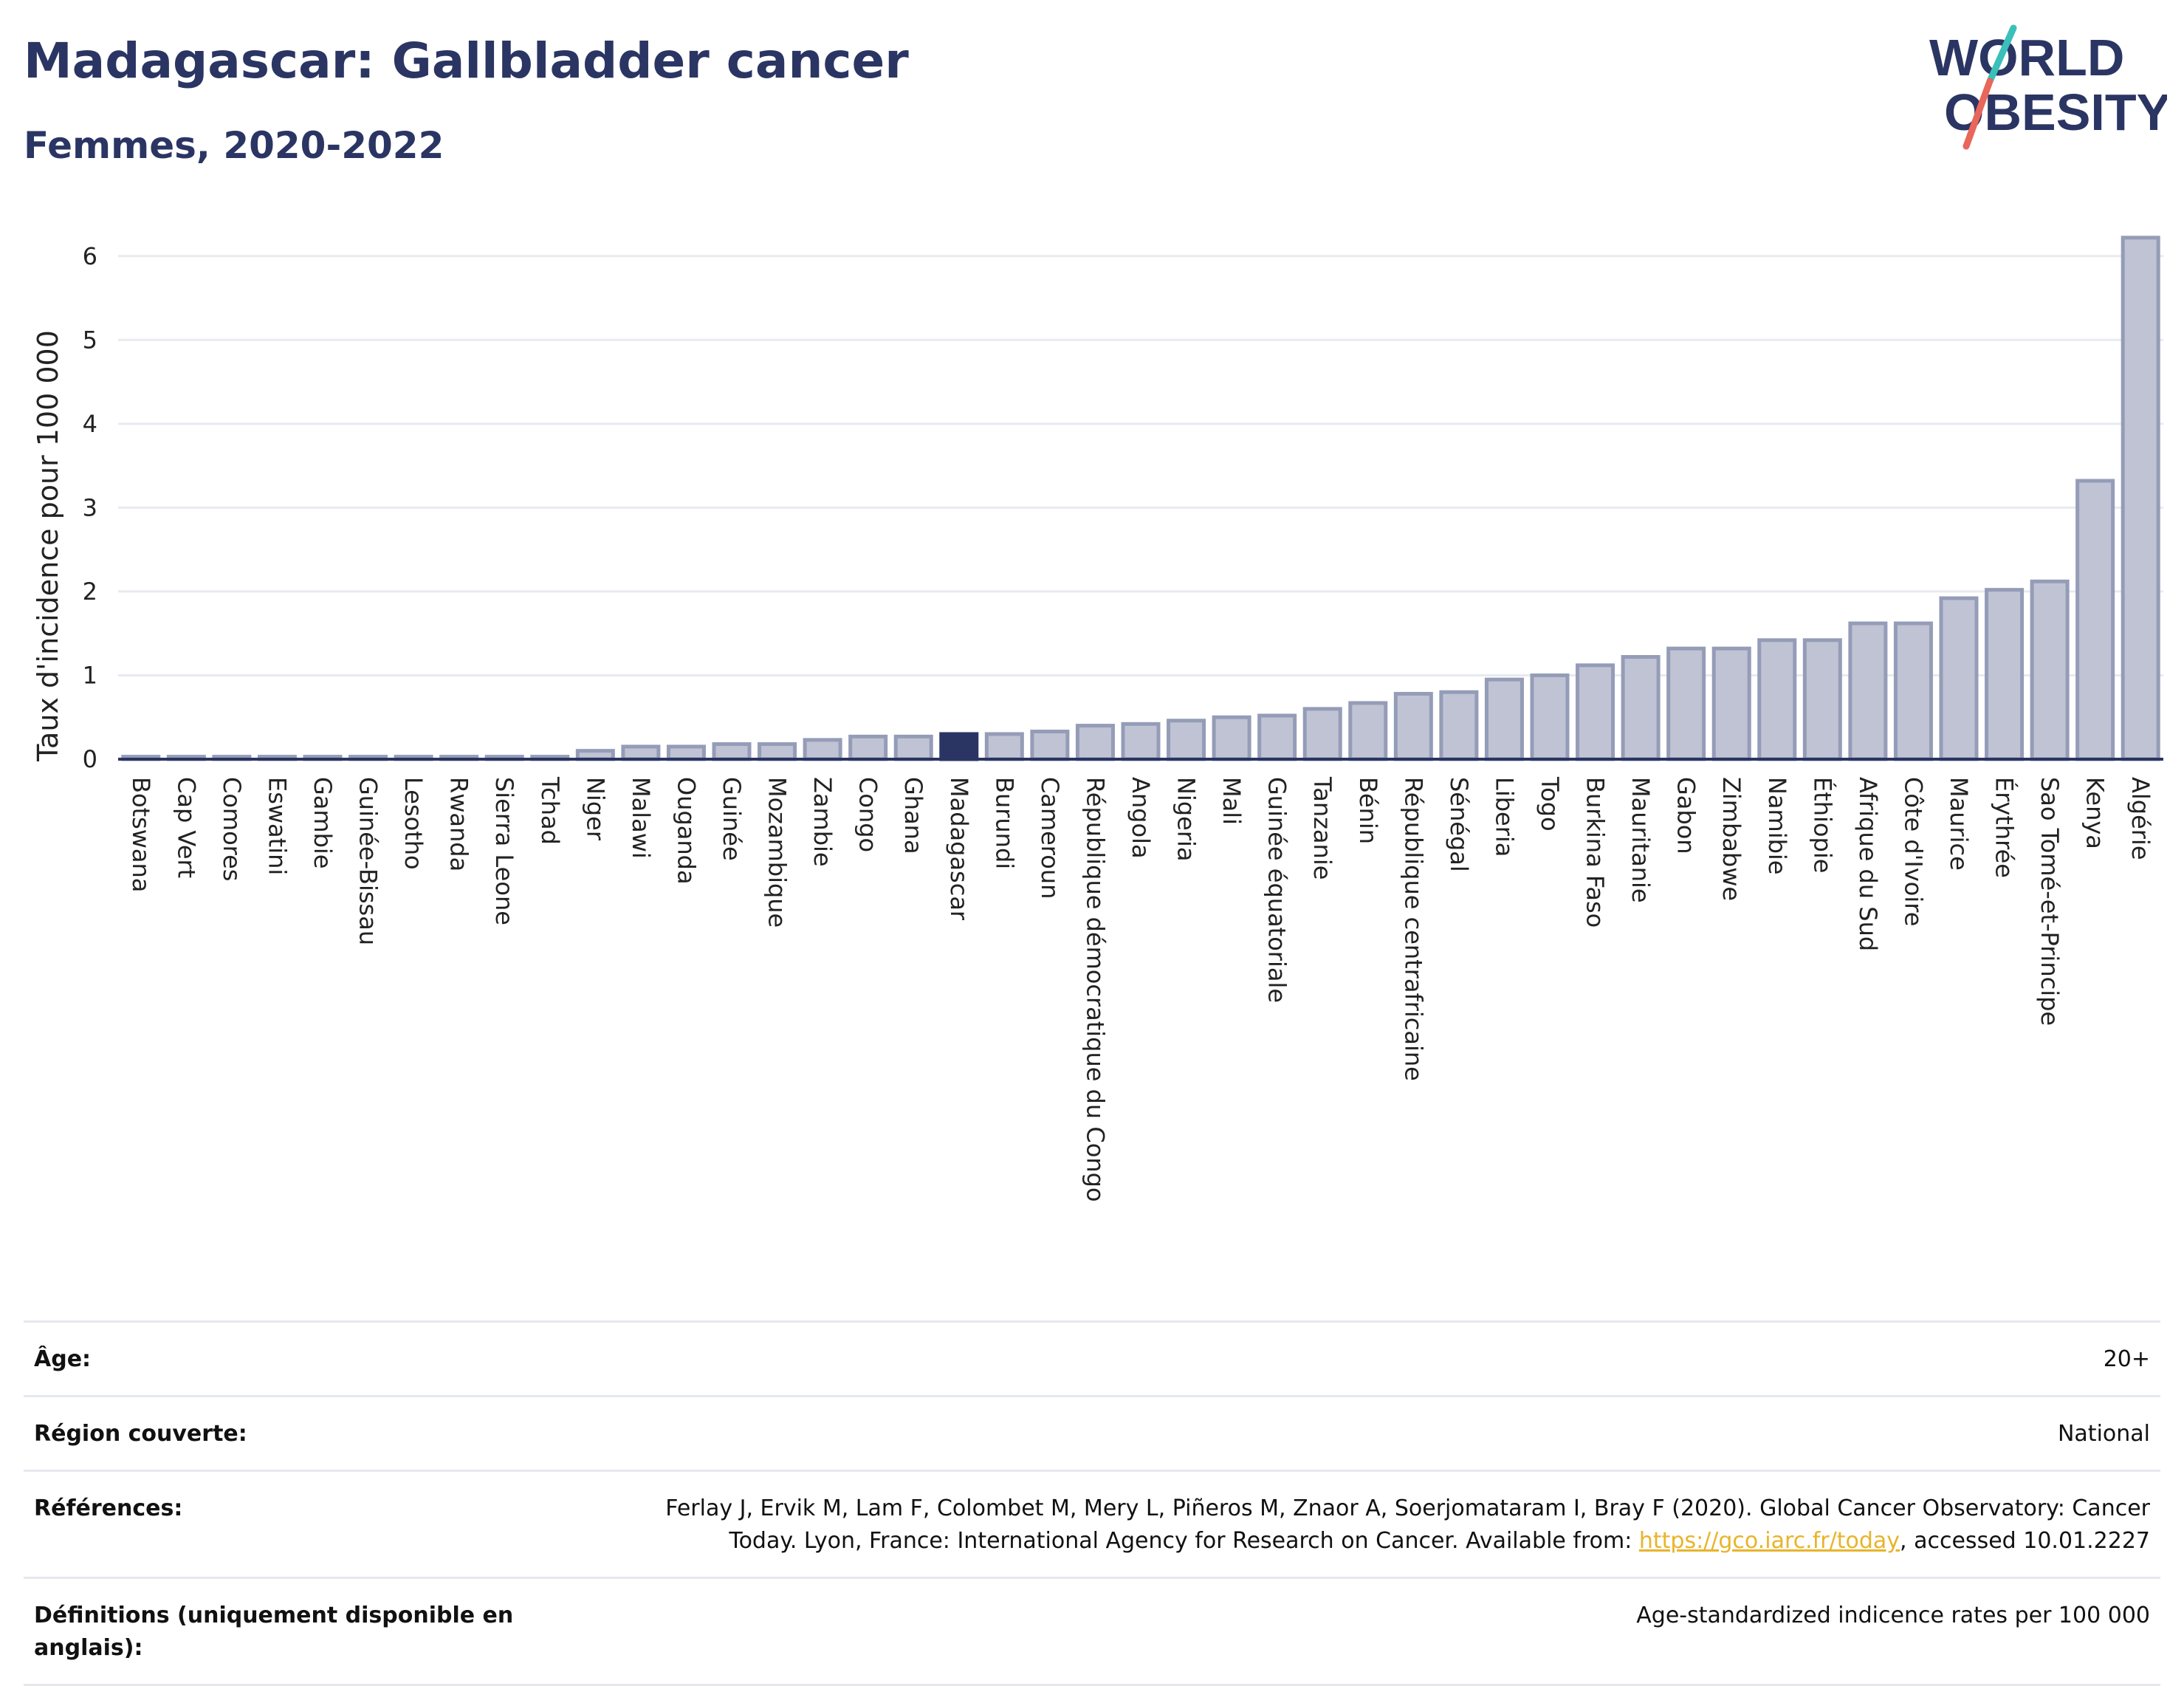 The width and height of the screenshot is (2184, 1686). I want to click on bar-r-publique-centrafricaine, so click(1413, 726).